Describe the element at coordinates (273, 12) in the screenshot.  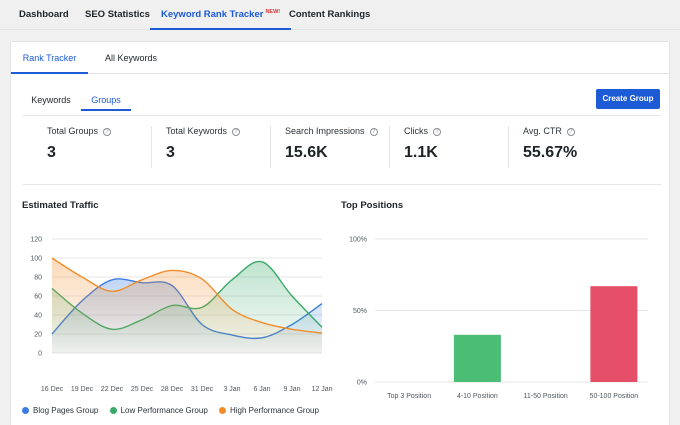
I see `new-badge: NEW!` at that location.